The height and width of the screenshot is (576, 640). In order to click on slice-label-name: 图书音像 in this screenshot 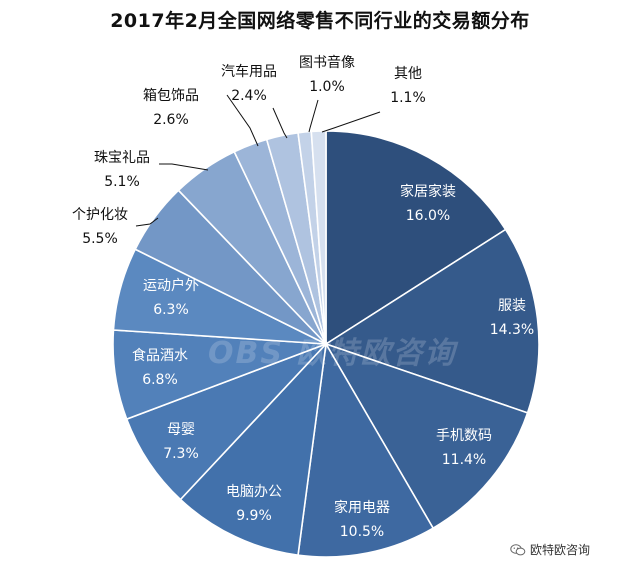, I will do `click(327, 62)`.